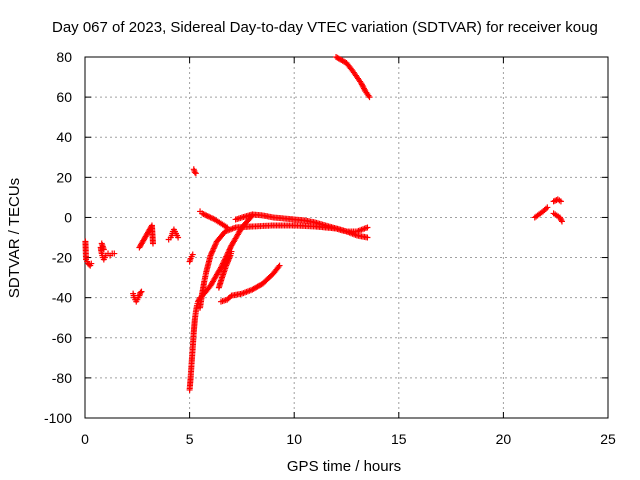  Describe the element at coordinates (344, 466) in the screenshot. I see `x-axis-title: GPS time / hours` at that location.